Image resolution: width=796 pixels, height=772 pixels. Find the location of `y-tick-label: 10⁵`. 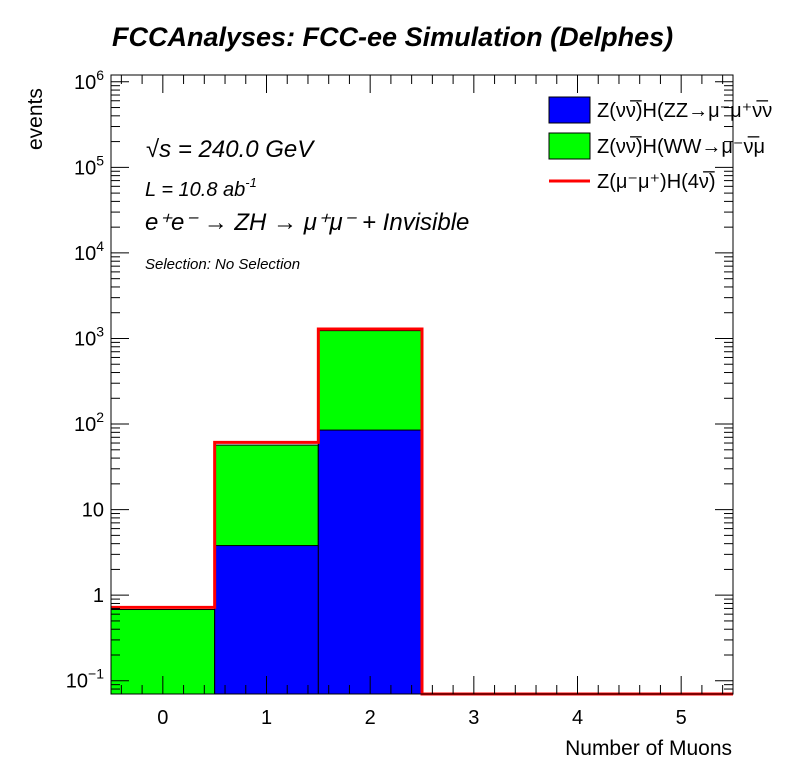

y-tick-label: 10⁵ is located at coordinates (89, 165).